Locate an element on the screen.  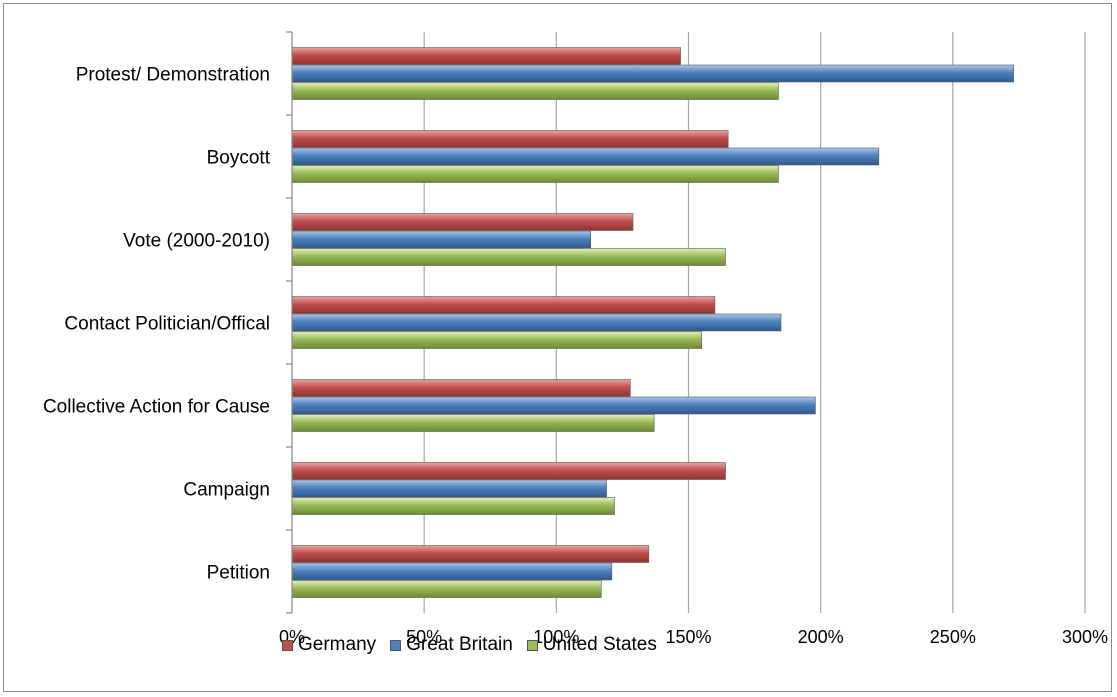
category-label: Petition is located at coordinates (238, 573).